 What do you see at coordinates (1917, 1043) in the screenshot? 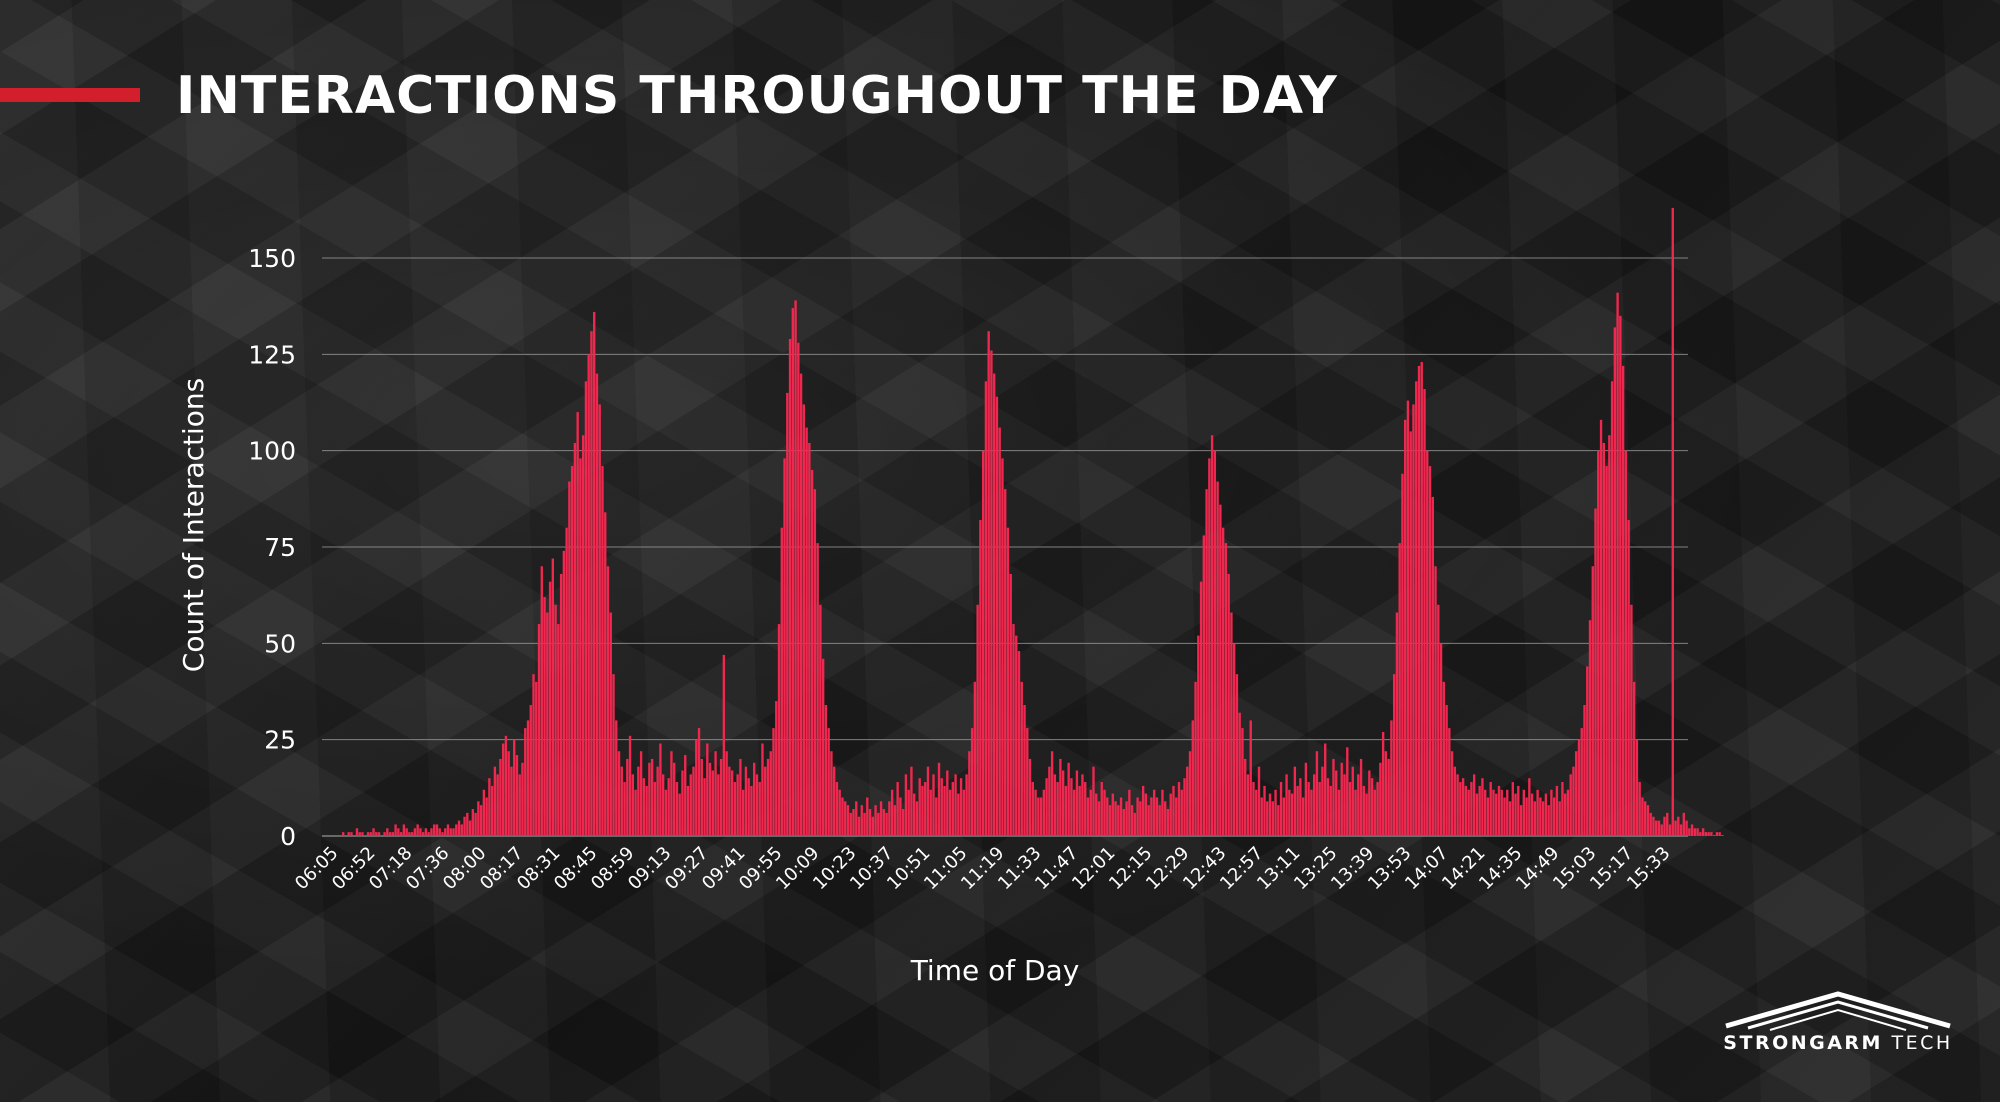
I see `logo-light-text: TECH` at bounding box center [1917, 1043].